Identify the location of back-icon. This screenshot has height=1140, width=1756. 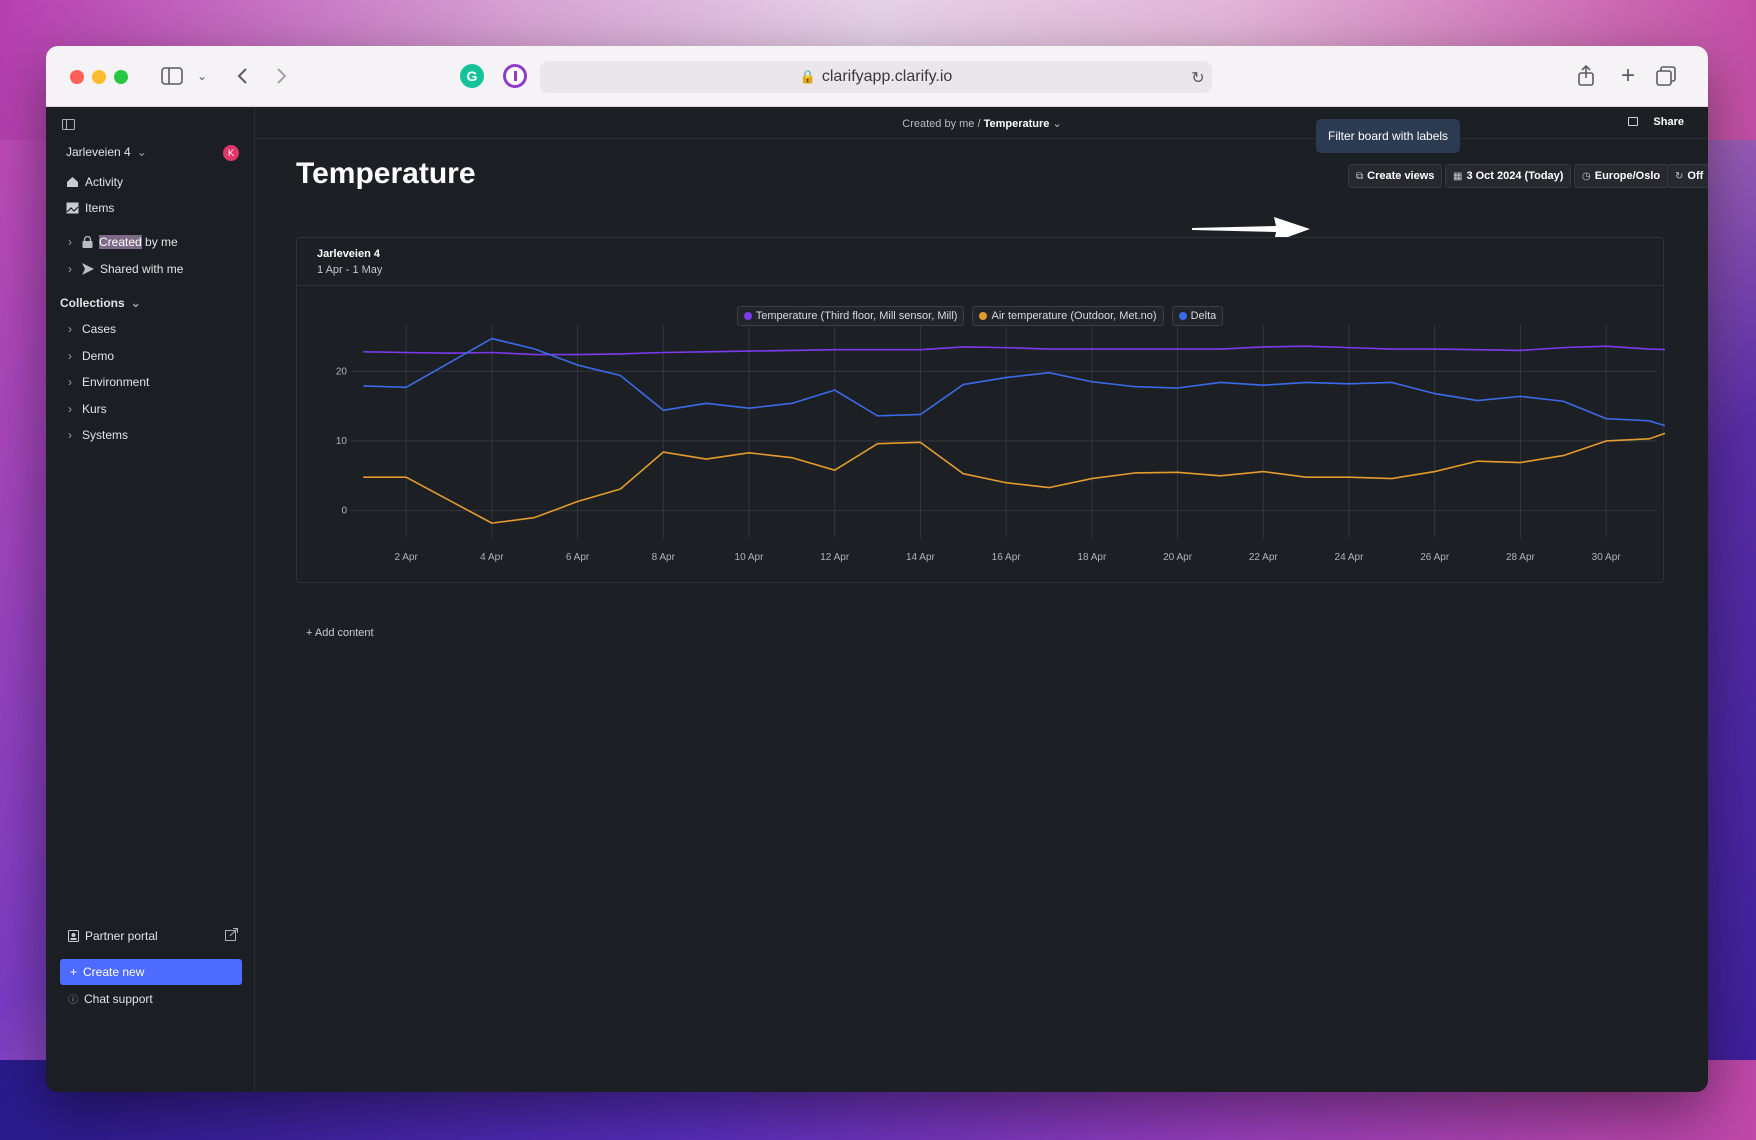
(242, 76).